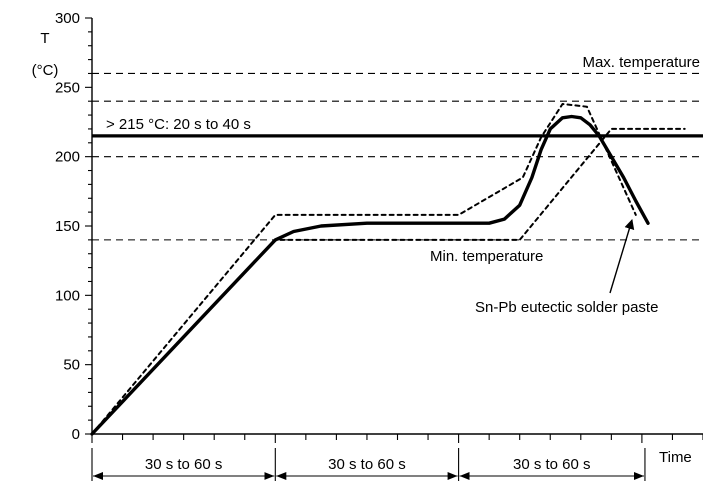  What do you see at coordinates (44, 38) in the screenshot?
I see `y-axis-label: T` at bounding box center [44, 38].